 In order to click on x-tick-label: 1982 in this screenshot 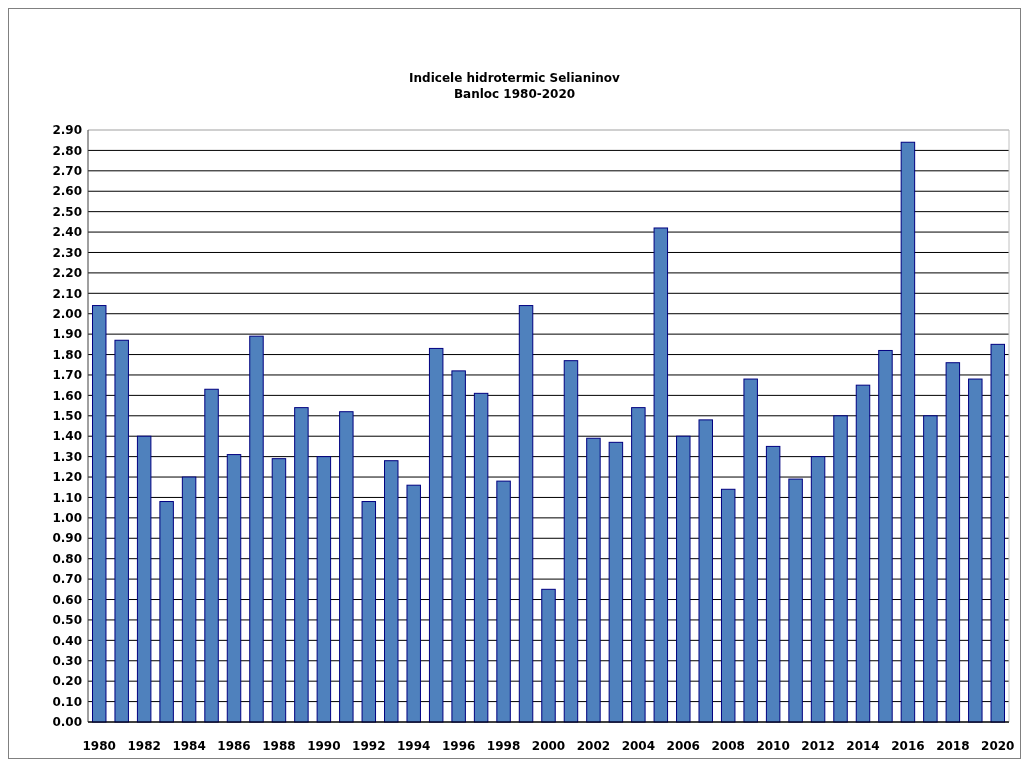, I will do `click(144, 746)`.